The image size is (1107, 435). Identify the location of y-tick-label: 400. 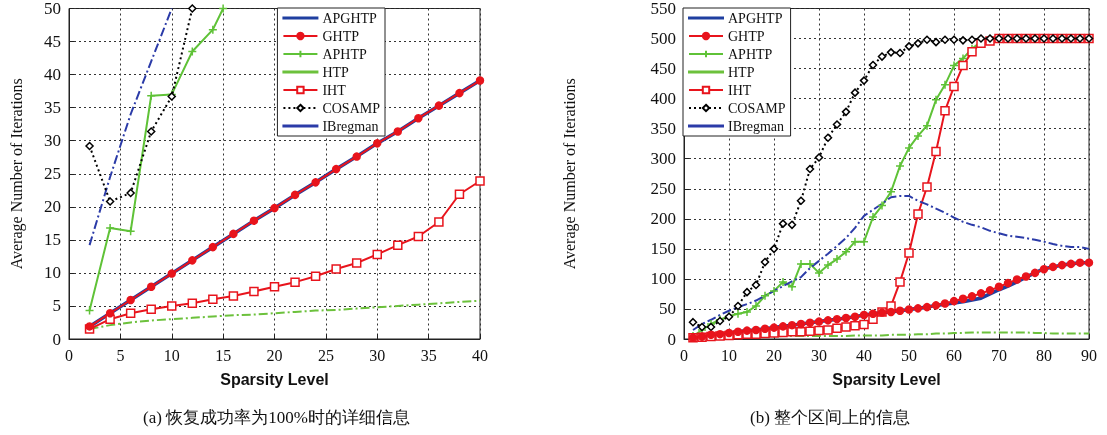
(663, 99).